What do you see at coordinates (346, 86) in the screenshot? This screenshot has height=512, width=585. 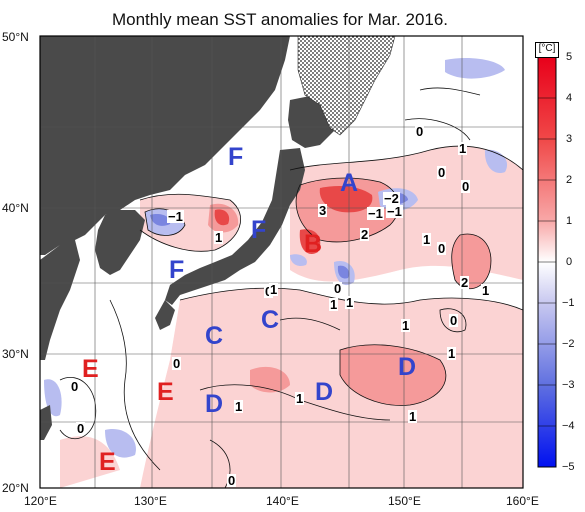 I see `sea-ice-area` at bounding box center [346, 86].